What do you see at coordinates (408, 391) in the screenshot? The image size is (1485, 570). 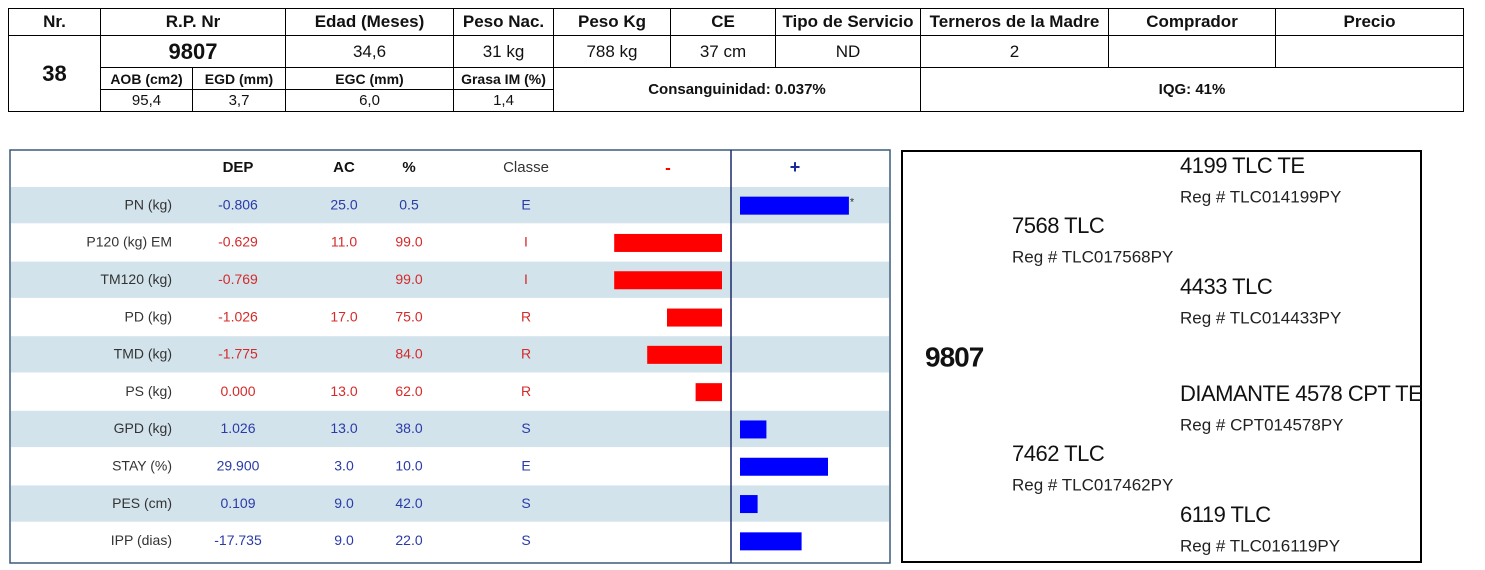 I see `pct-value: 62.0` at bounding box center [408, 391].